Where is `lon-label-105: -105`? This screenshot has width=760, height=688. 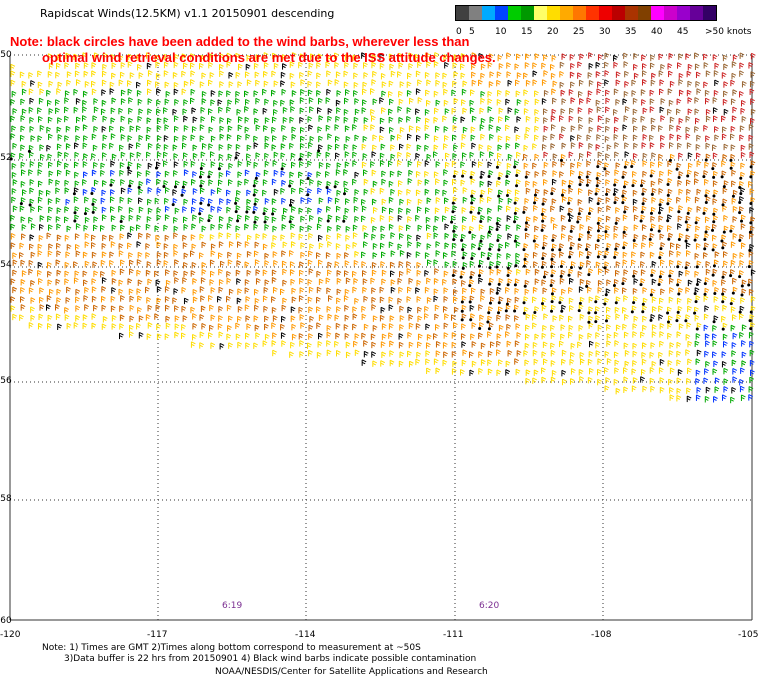 lon-label-105: -105 is located at coordinates (748, 635).